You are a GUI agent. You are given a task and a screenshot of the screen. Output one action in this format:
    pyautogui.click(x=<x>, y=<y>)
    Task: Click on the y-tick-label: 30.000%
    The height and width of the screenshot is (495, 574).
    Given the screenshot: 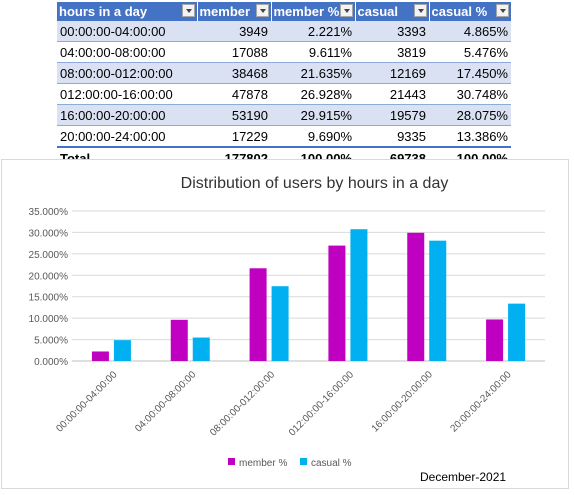 What is the action you would take?
    pyautogui.click(x=49, y=233)
    